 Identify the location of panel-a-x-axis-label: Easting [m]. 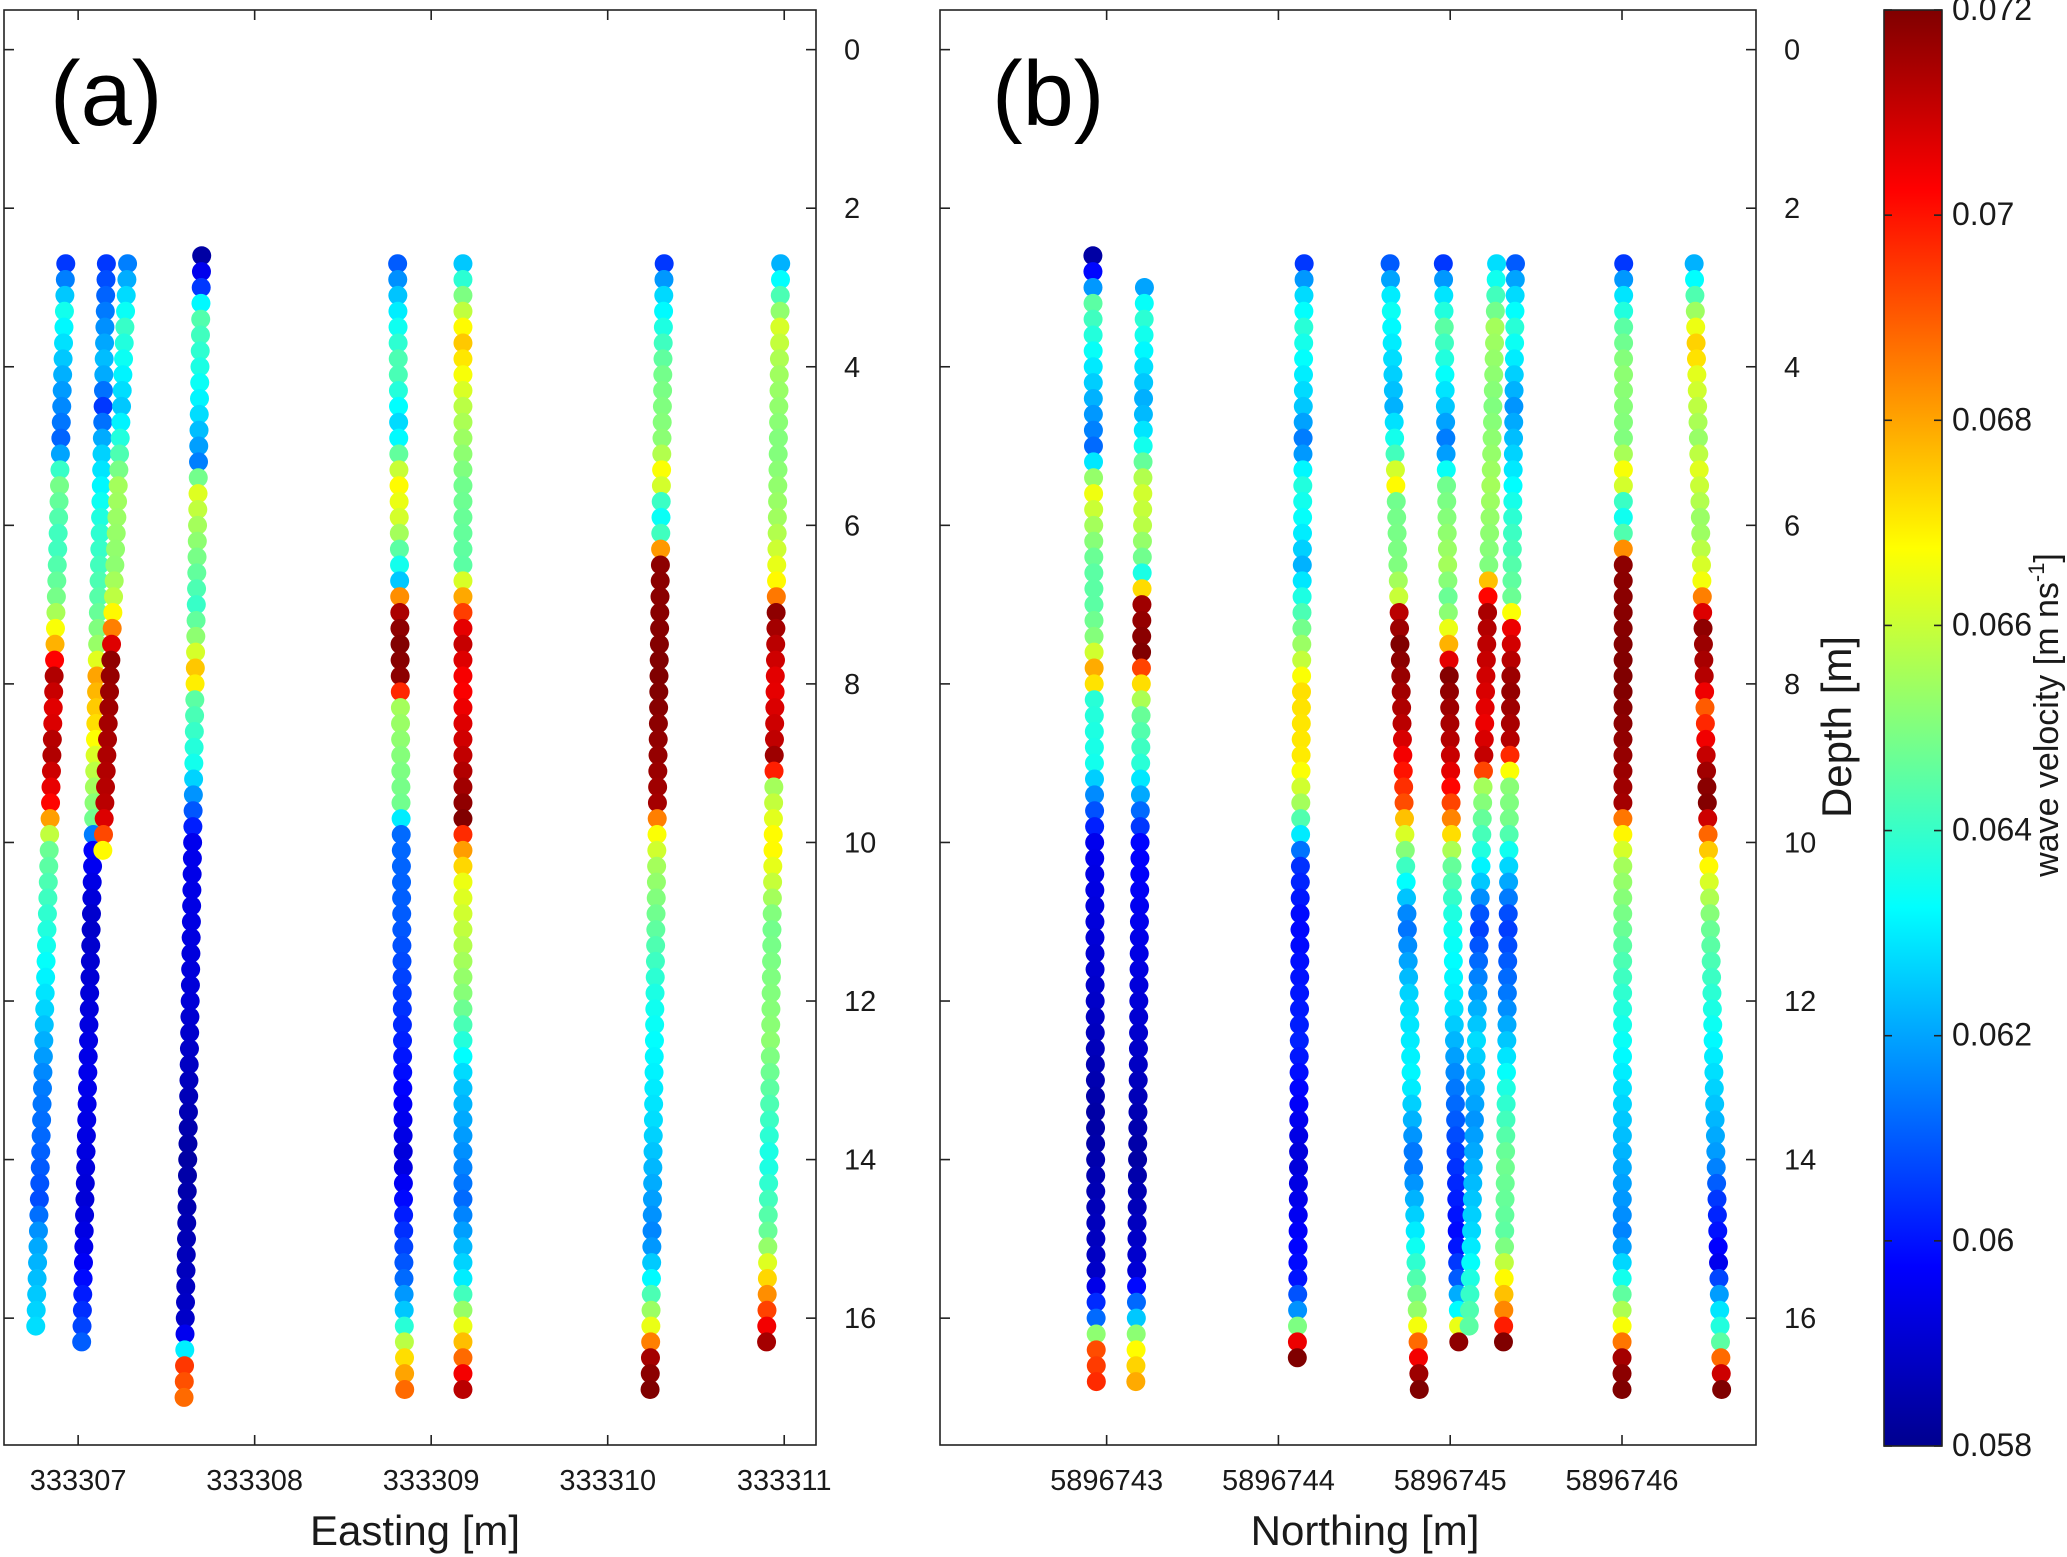
(415, 1530).